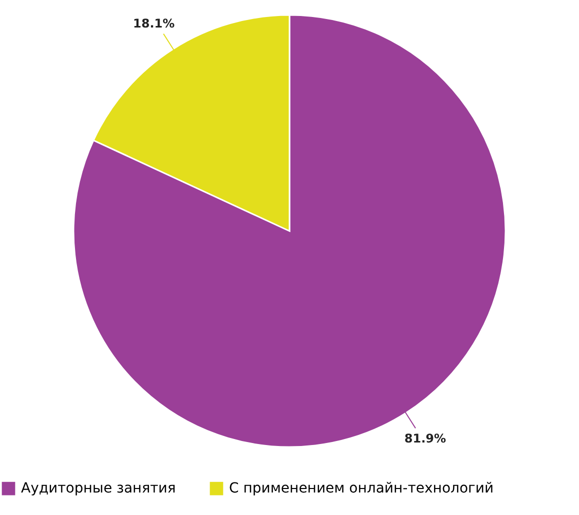  What do you see at coordinates (98, 488) in the screenshot?
I see `legend-label: Аудиторные занятия` at bounding box center [98, 488].